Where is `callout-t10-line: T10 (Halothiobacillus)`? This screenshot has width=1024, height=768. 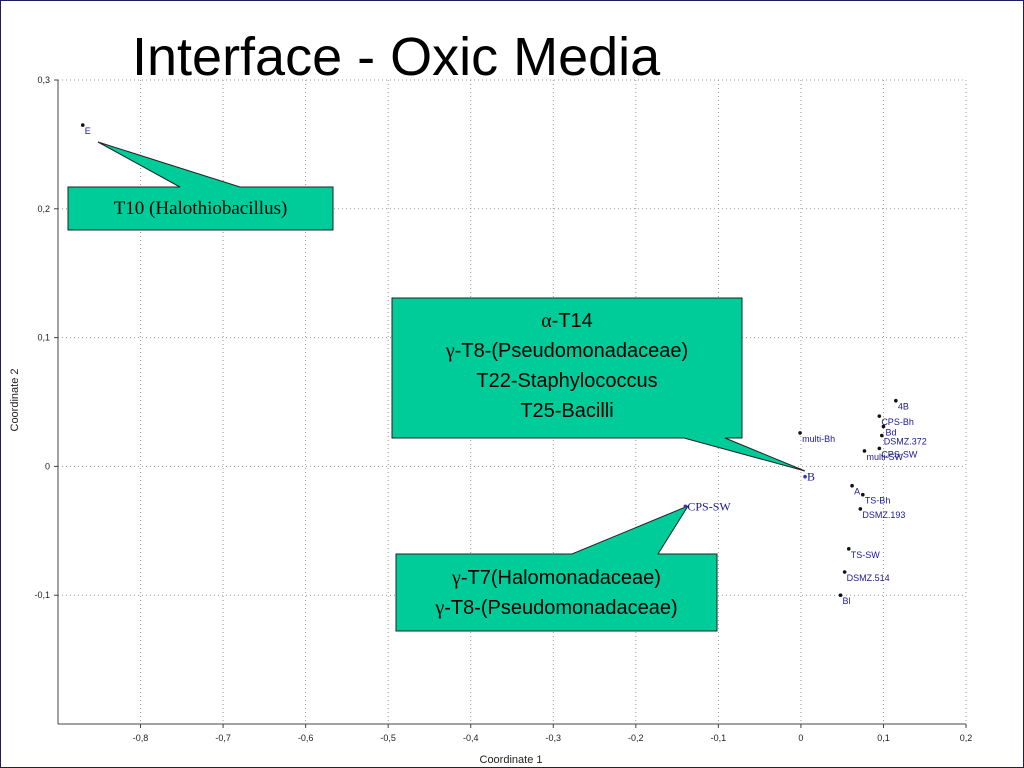
callout-t10-line: T10 (Halothiobacillus) is located at coordinates (200, 208).